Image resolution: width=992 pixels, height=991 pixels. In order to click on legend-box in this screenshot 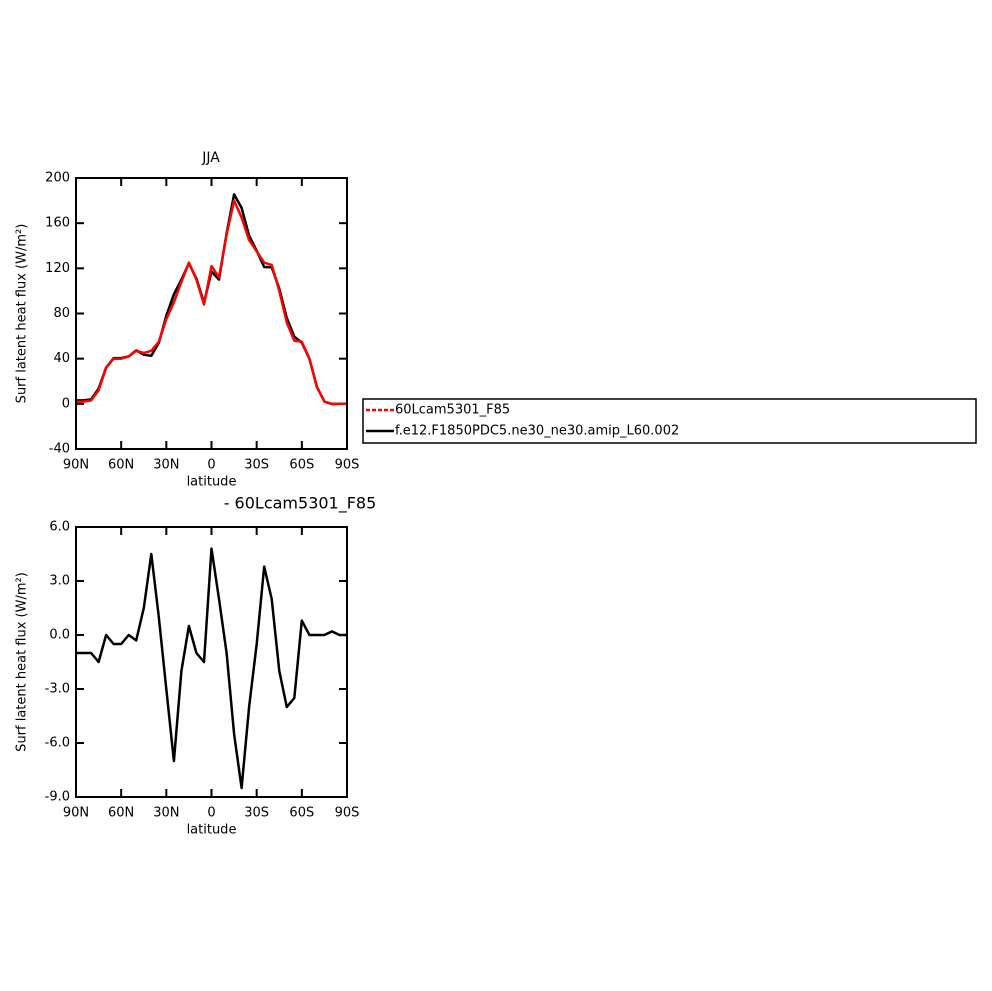, I will do `click(669, 421)`.